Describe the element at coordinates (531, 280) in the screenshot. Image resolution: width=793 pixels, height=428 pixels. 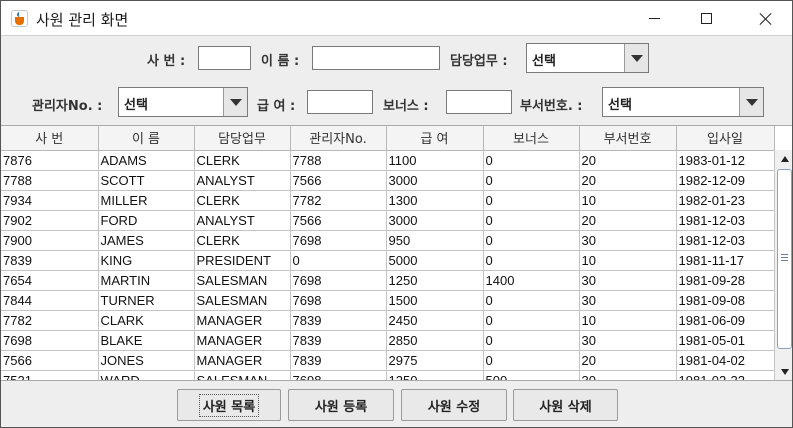
I see `table-cell: 1400` at that location.